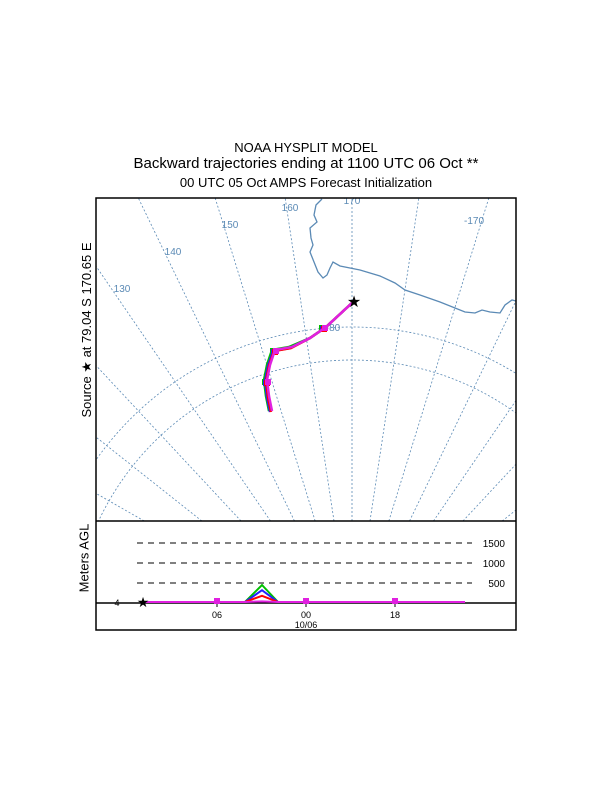 This screenshot has width=612, height=792. I want to click on start-height-label: 4, so click(116, 603).